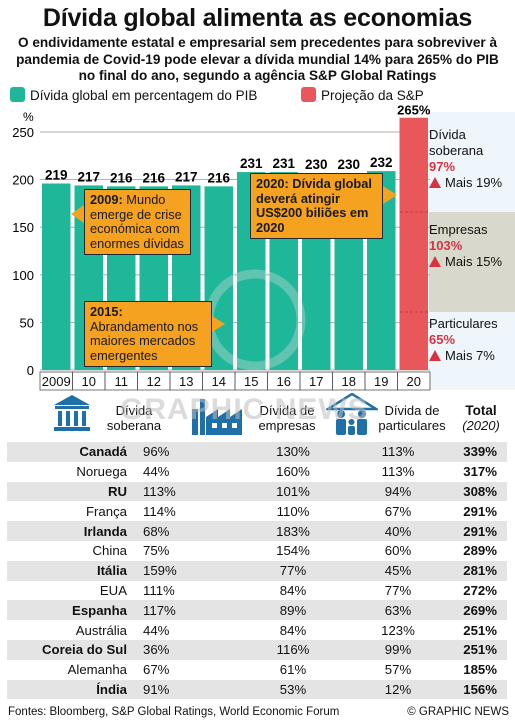  I want to click on row-country: China, so click(109, 551).